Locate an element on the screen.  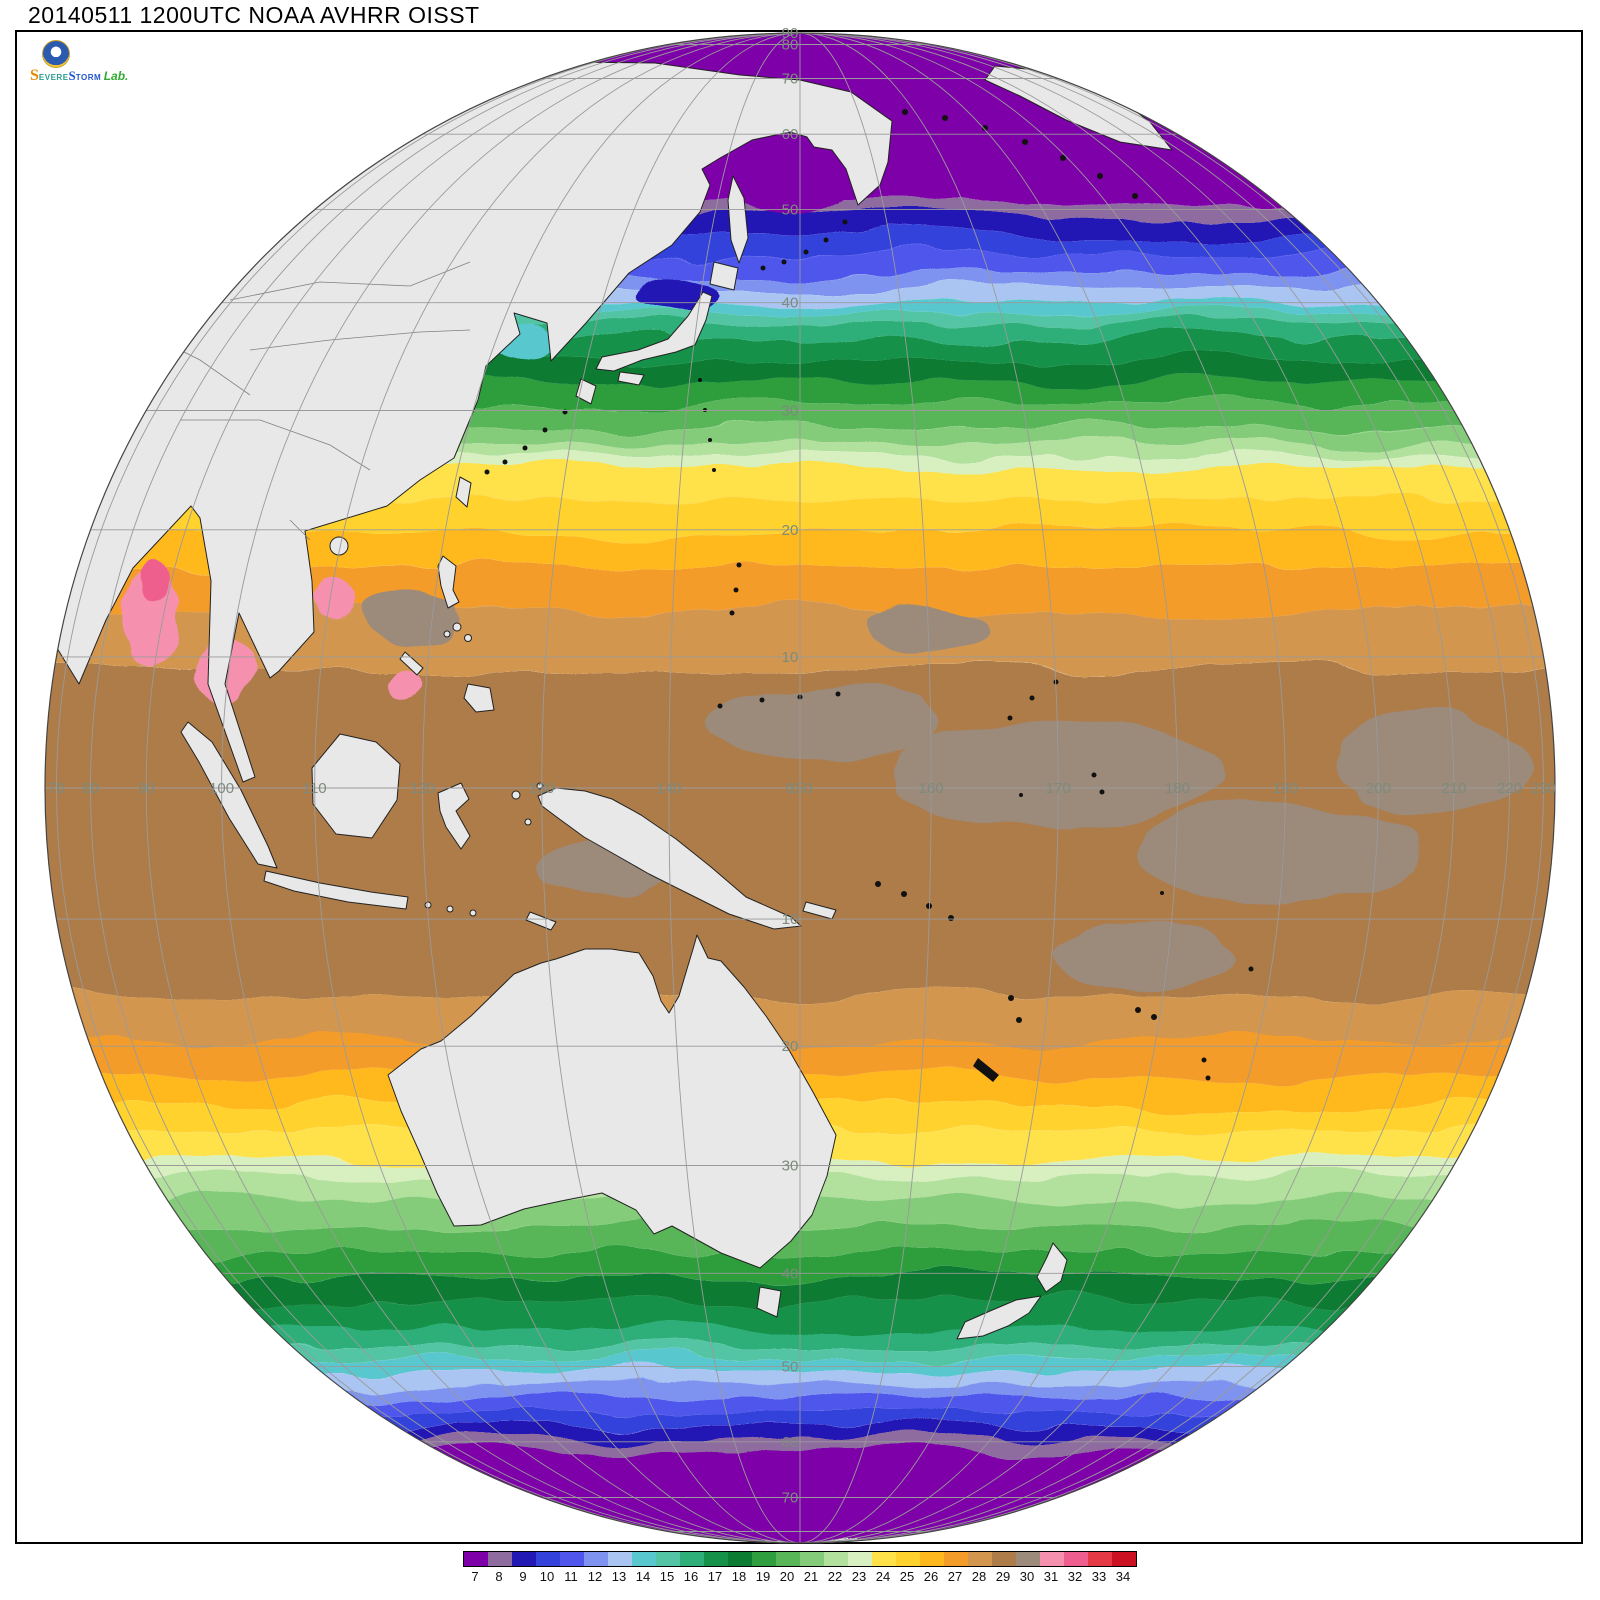
land-hokkaido is located at coordinates (724, 276).